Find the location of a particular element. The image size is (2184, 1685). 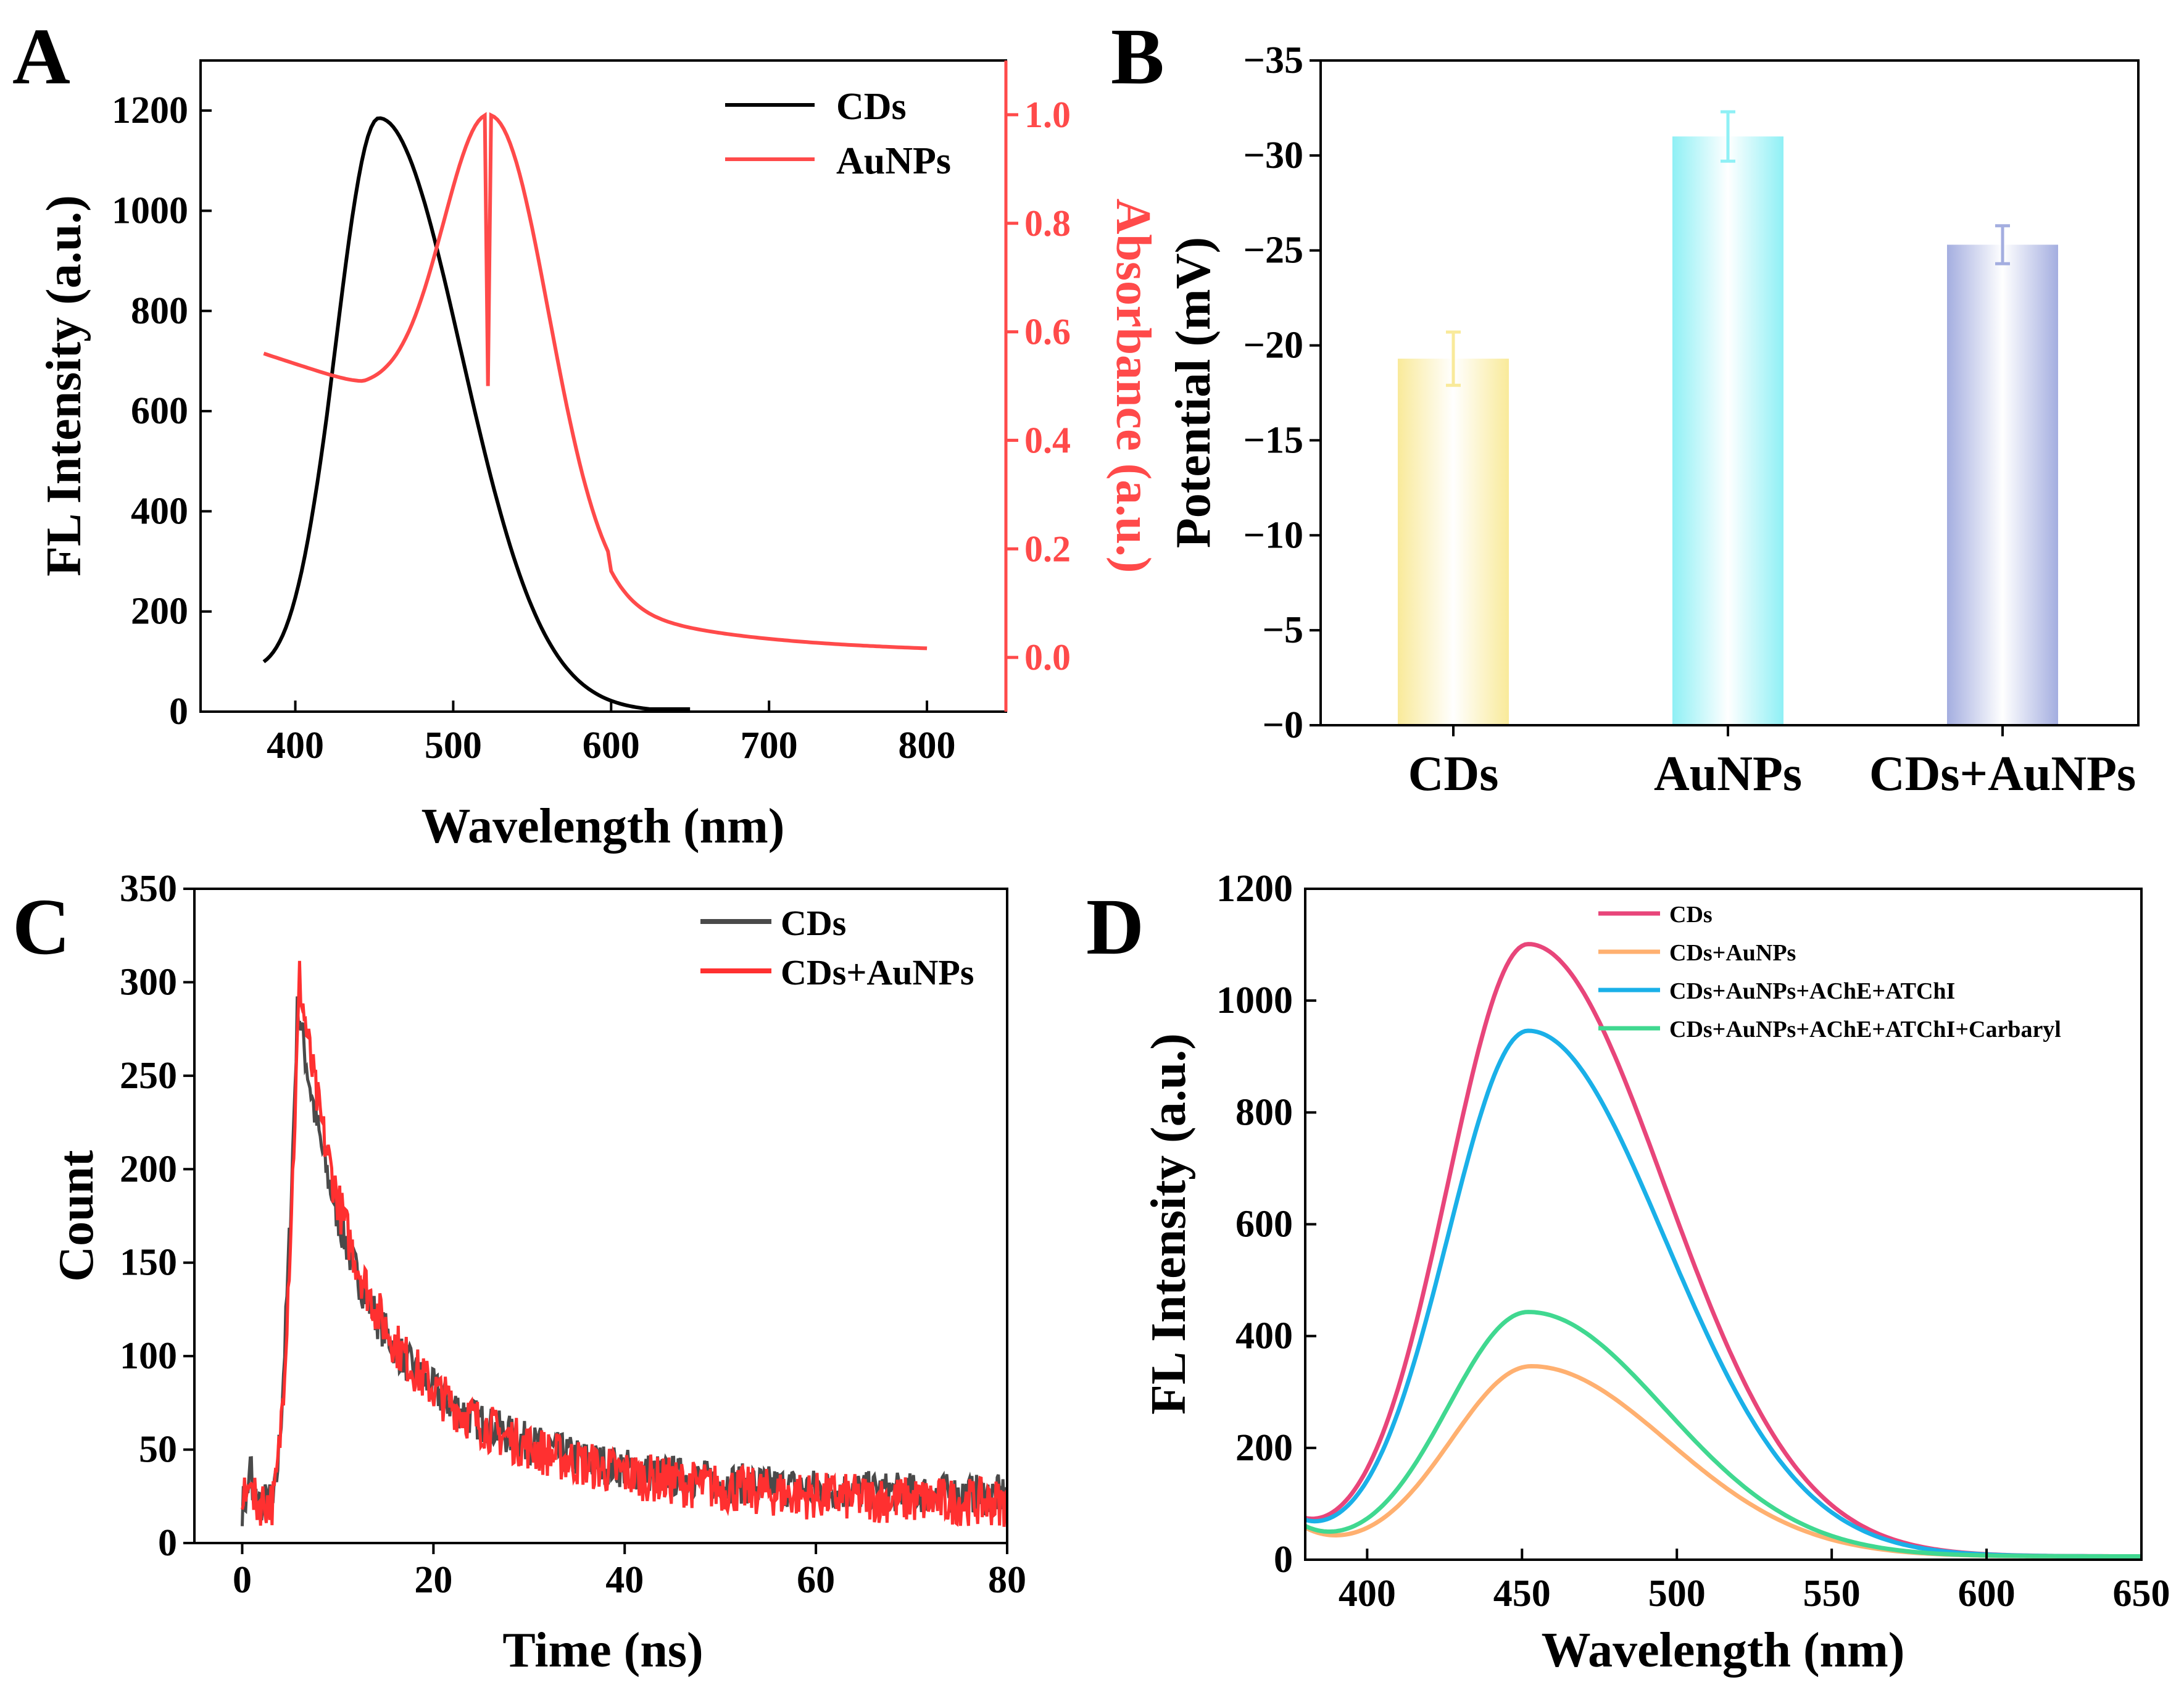

x-tick-label: 600 is located at coordinates (1987, 1594).